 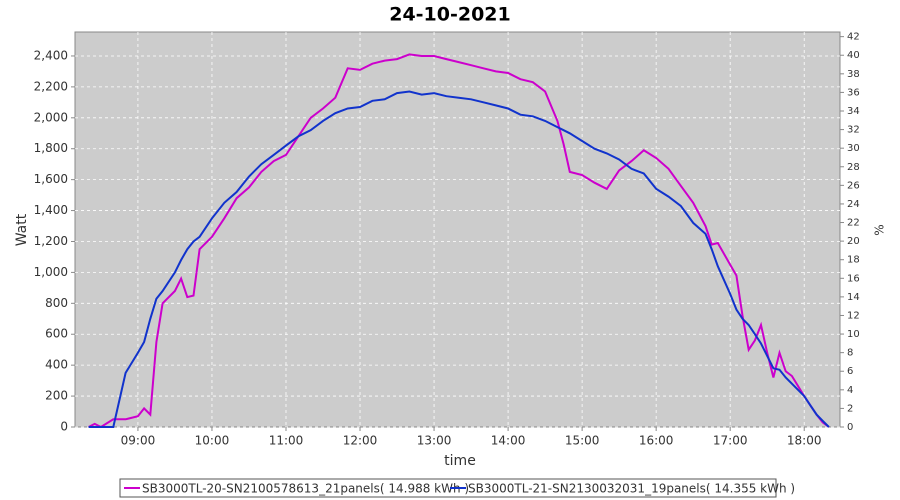 I want to click on y2-tick-label: 30, so click(x=853, y=148).